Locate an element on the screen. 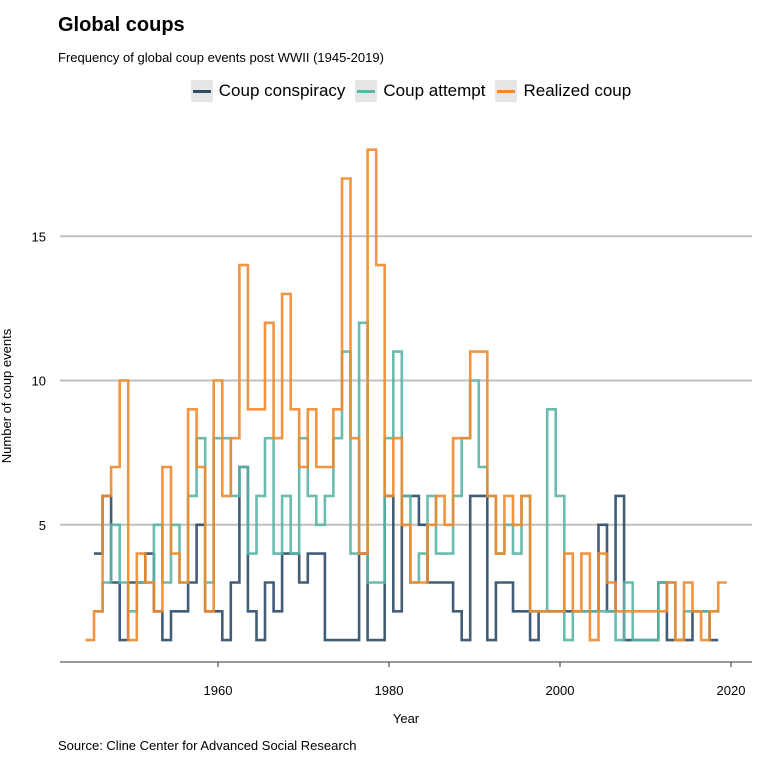  legend-item-realized: Realized coup is located at coordinates (563, 91).